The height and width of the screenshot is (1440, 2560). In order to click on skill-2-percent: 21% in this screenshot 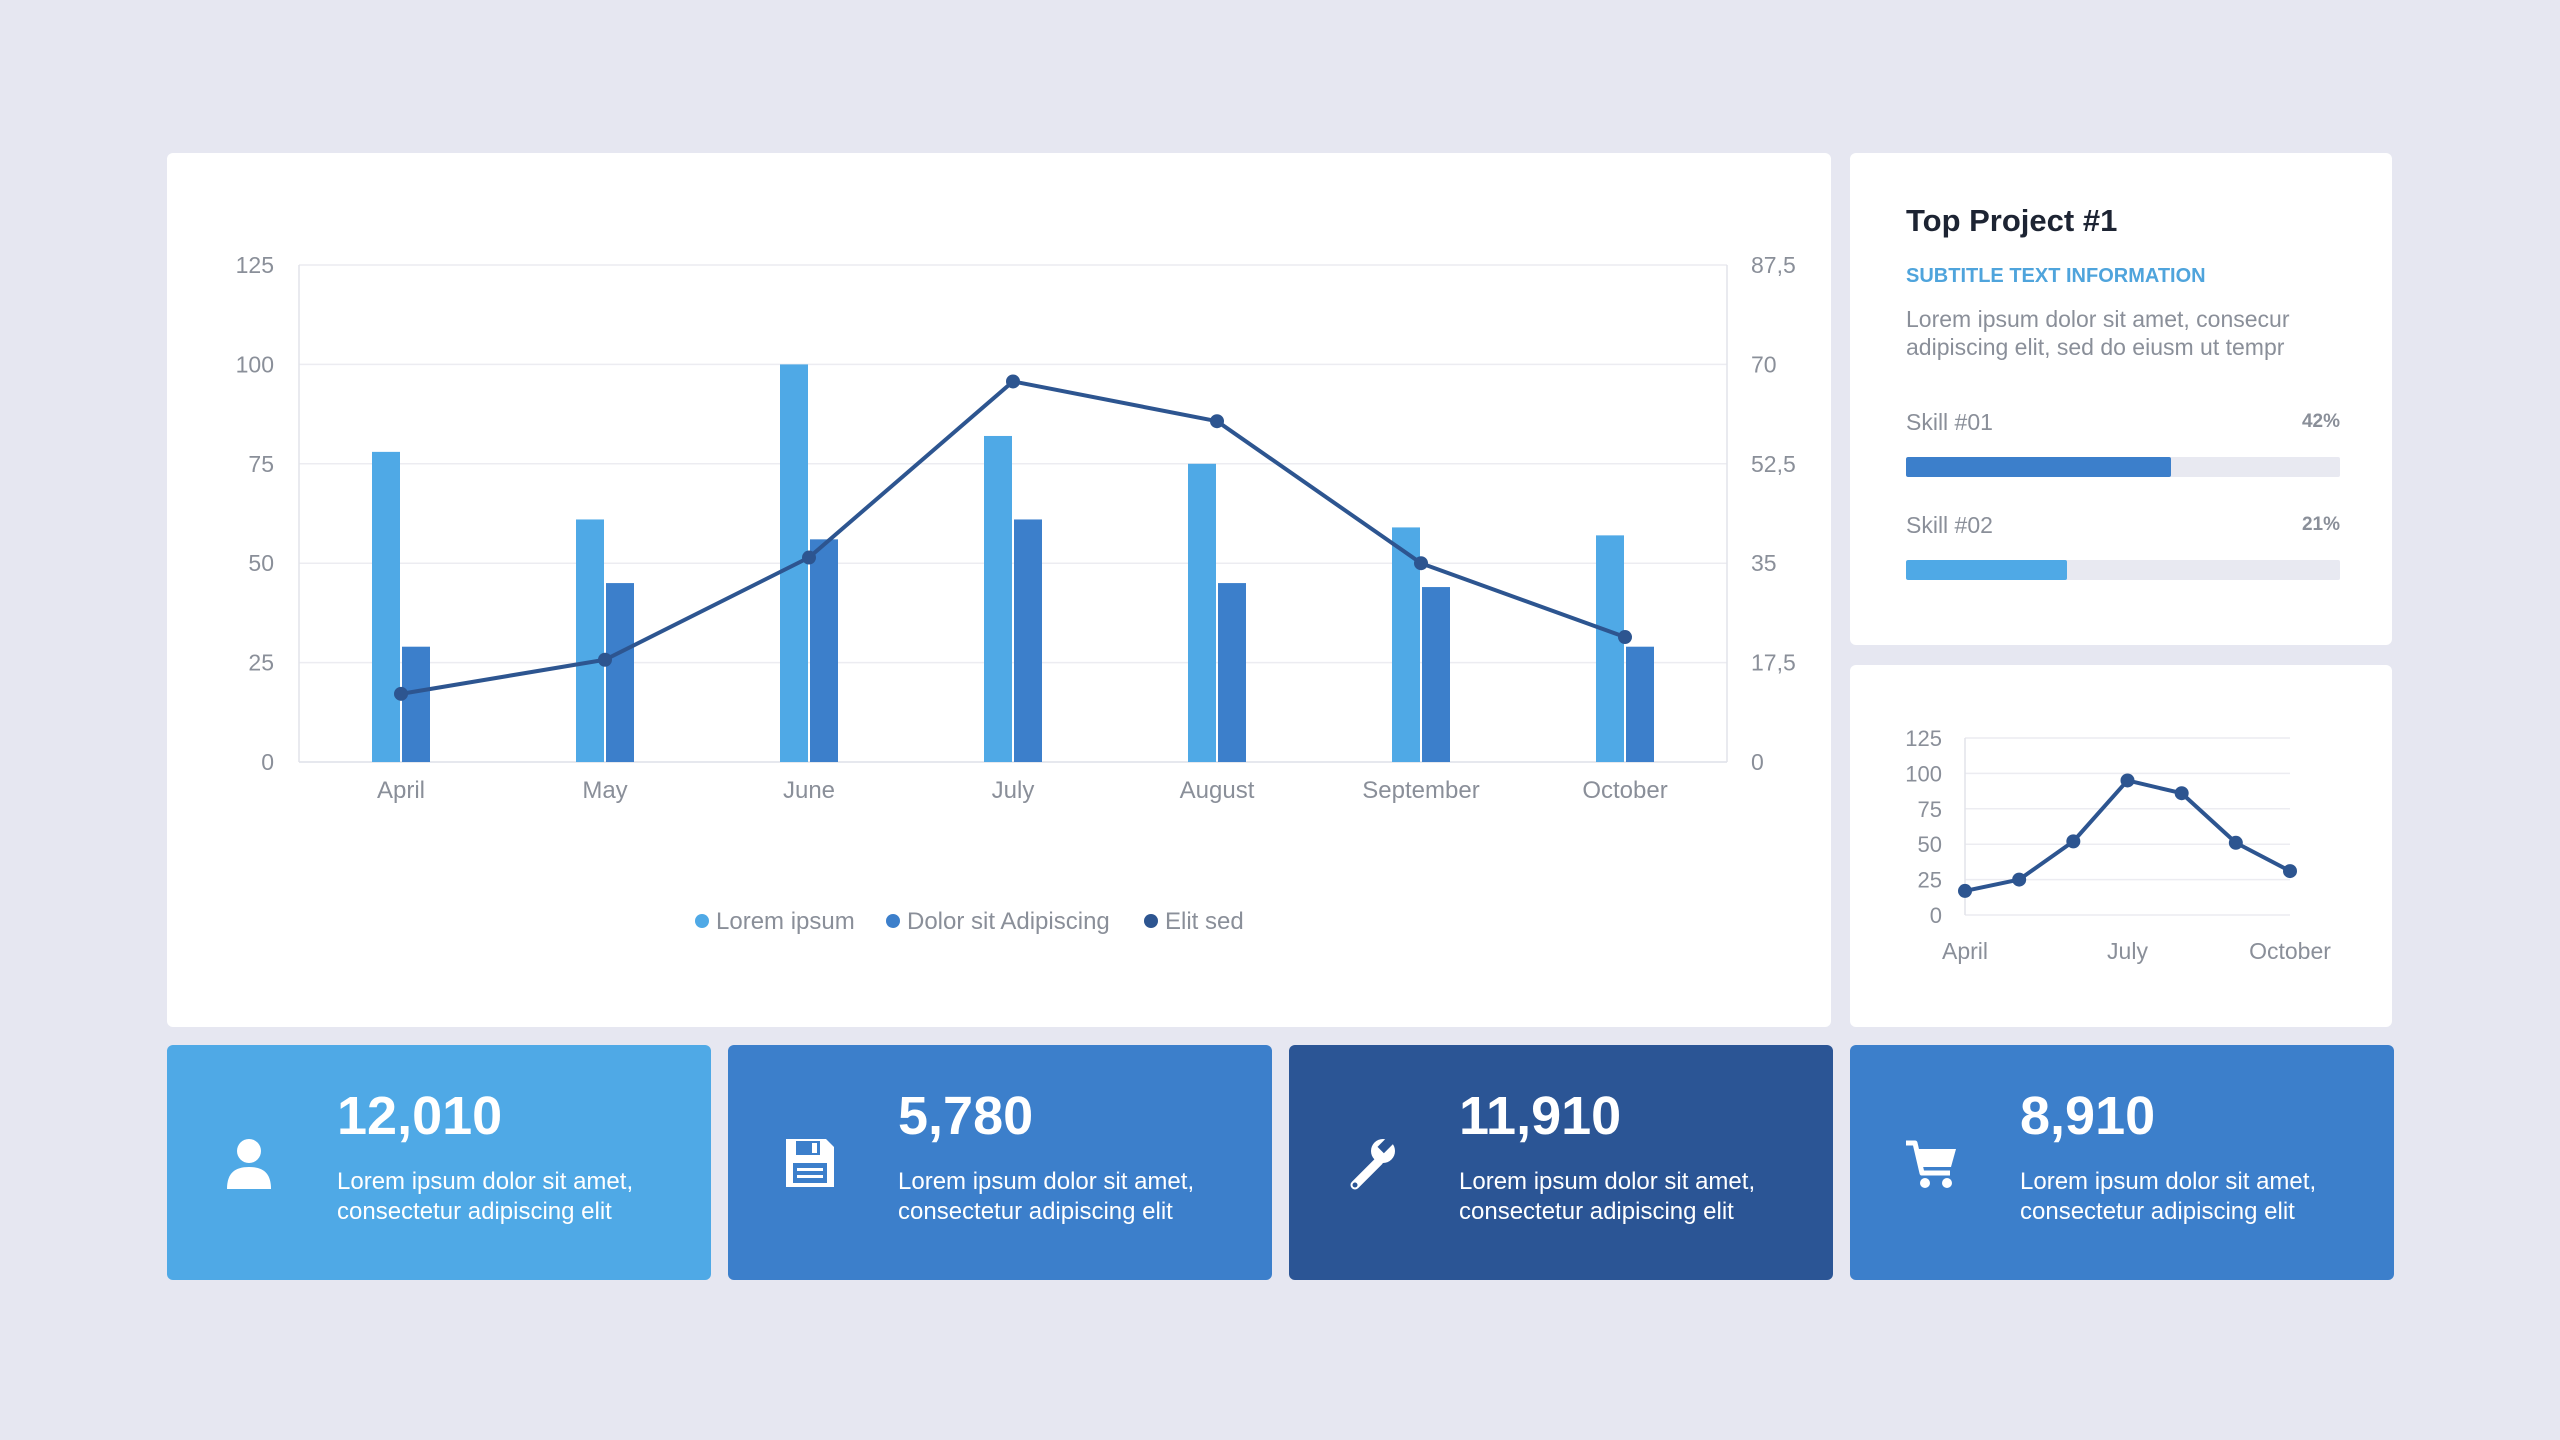, I will do `click(2320, 524)`.